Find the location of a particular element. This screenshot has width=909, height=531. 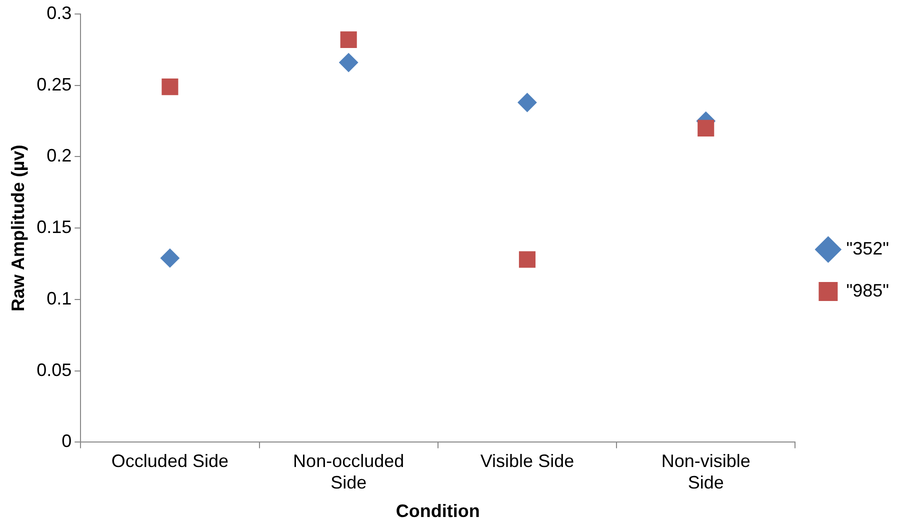

x-tick-label: Occluded Side is located at coordinates (169, 460).